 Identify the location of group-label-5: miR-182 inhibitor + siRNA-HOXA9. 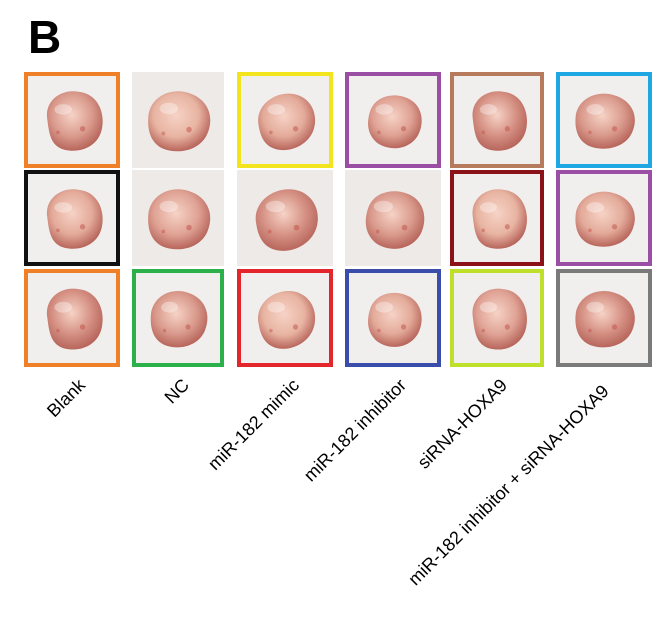
(508, 485).